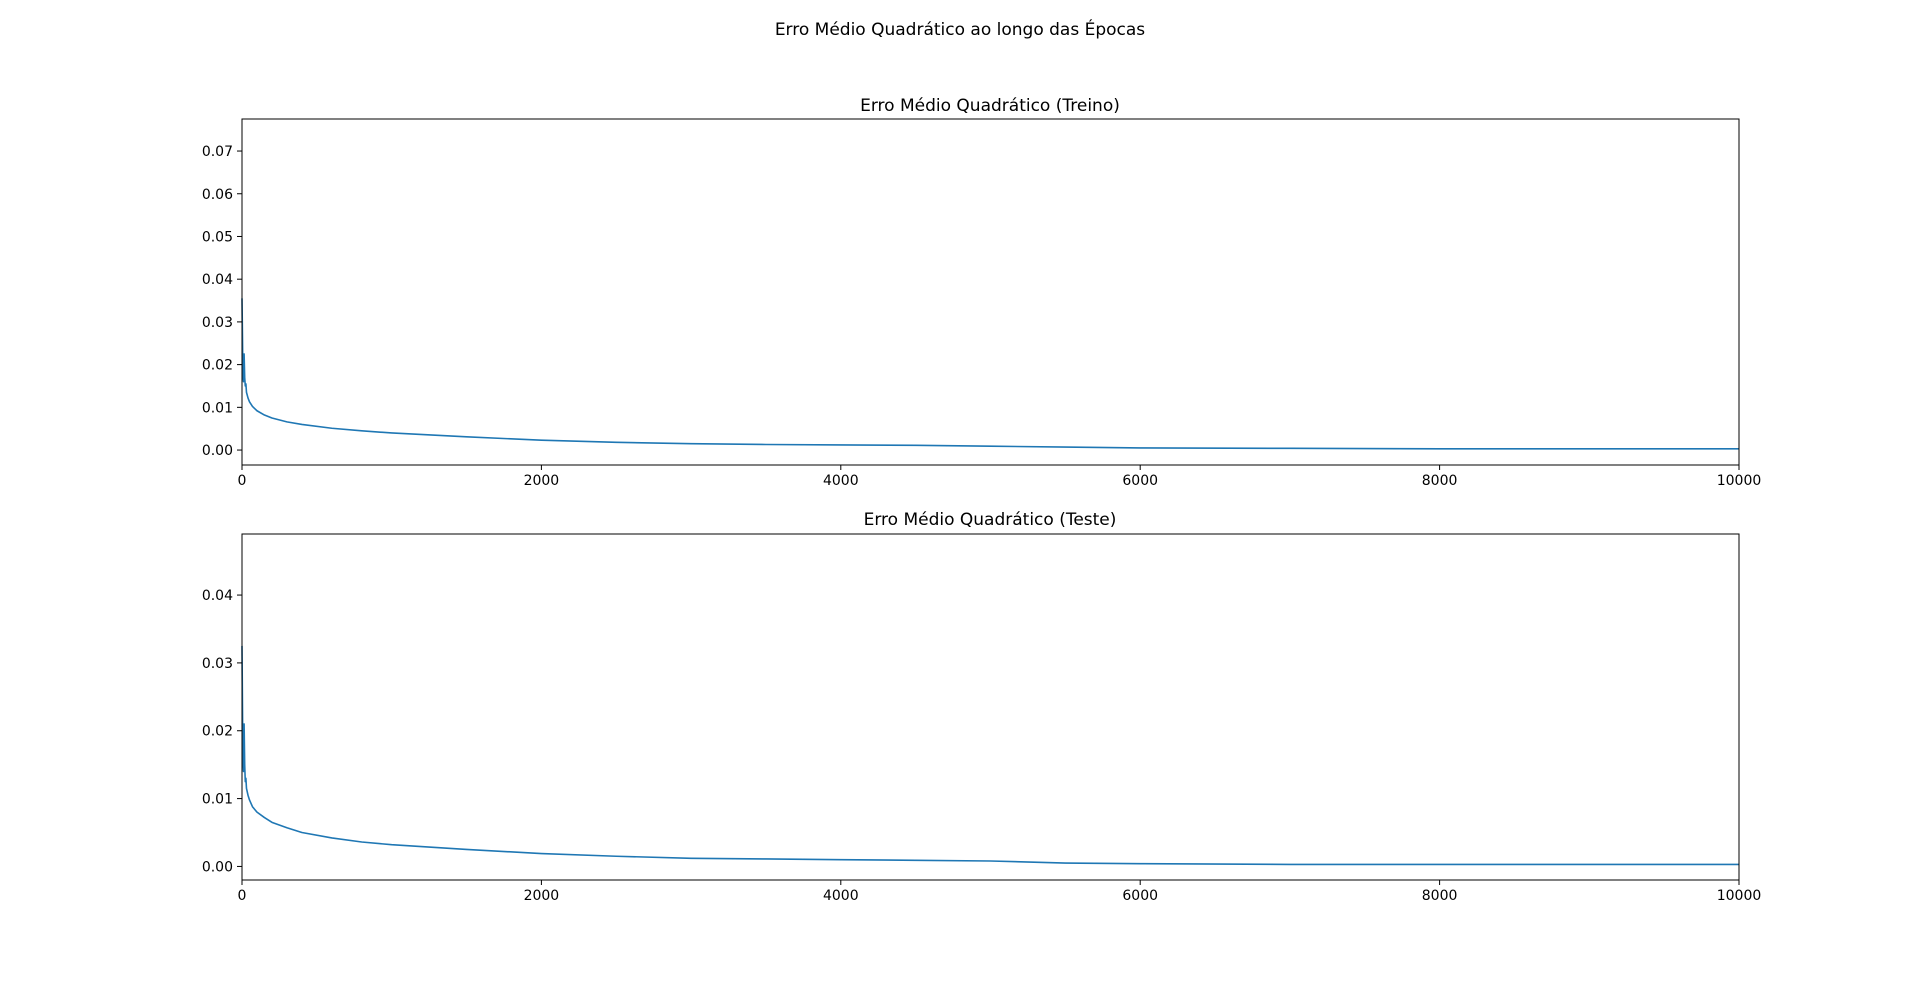 The height and width of the screenshot is (983, 1920). I want to click on test-x-tick-label: 8000, so click(1440, 896).